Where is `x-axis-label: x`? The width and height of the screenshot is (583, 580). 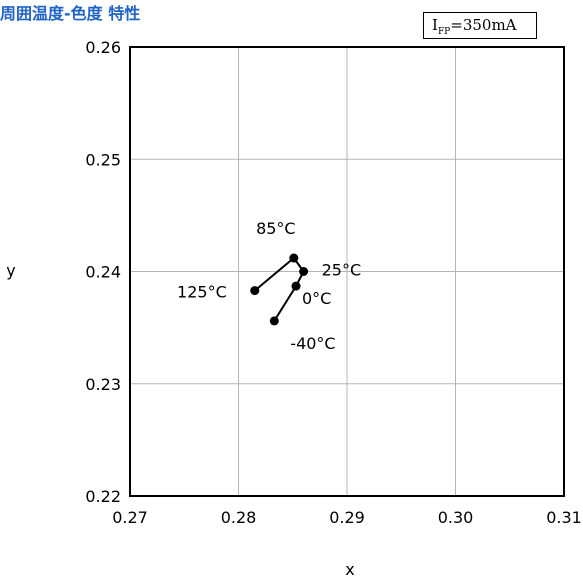 x-axis-label: x is located at coordinates (349, 569).